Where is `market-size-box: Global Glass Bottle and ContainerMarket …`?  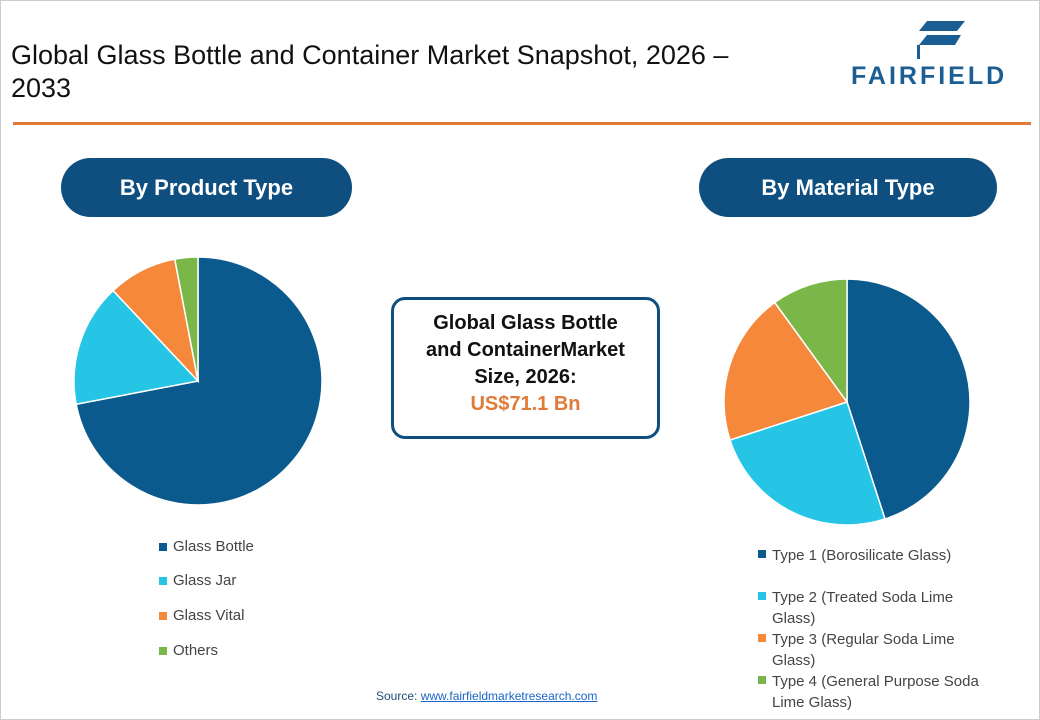 market-size-box: Global Glass Bottle and ContainerMarket … is located at coordinates (525, 368).